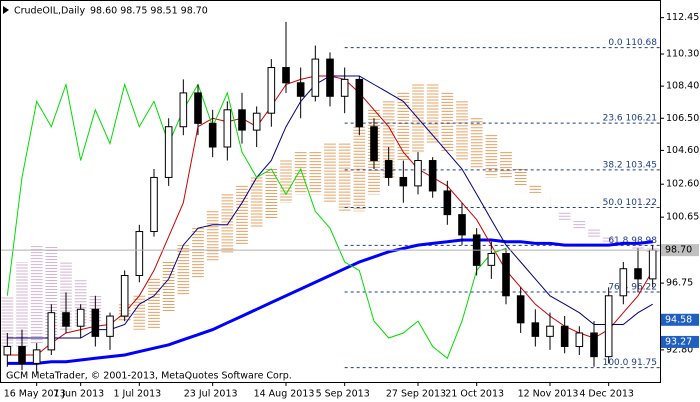 Image resolution: width=700 pixels, height=402 pixels. I want to click on x-tick-label: 27 Sep 2013, so click(416, 394).